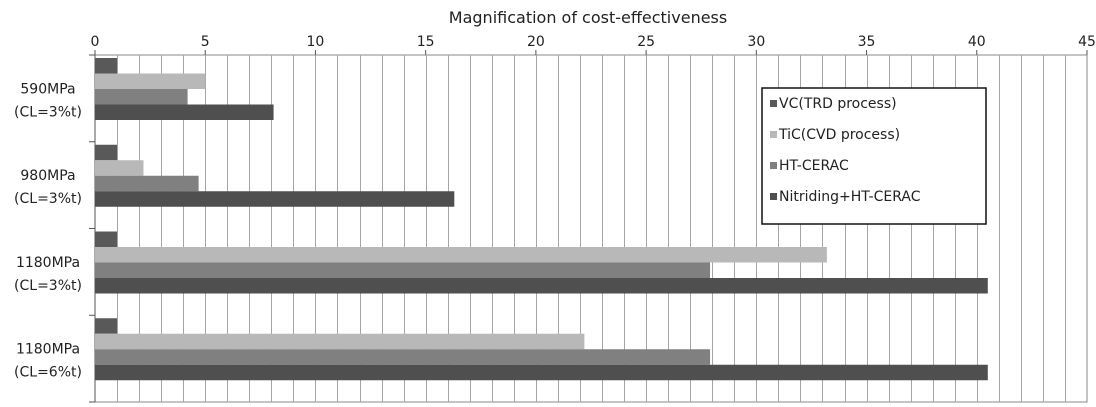 The image size is (1096, 407). I want to click on x-tick-label: 20, so click(536, 42).